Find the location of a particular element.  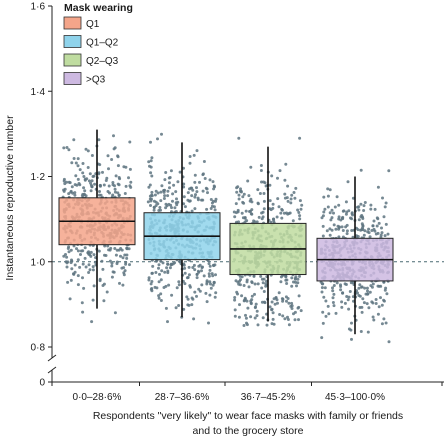

legend-title: Mask wearing is located at coordinates (98, 8).